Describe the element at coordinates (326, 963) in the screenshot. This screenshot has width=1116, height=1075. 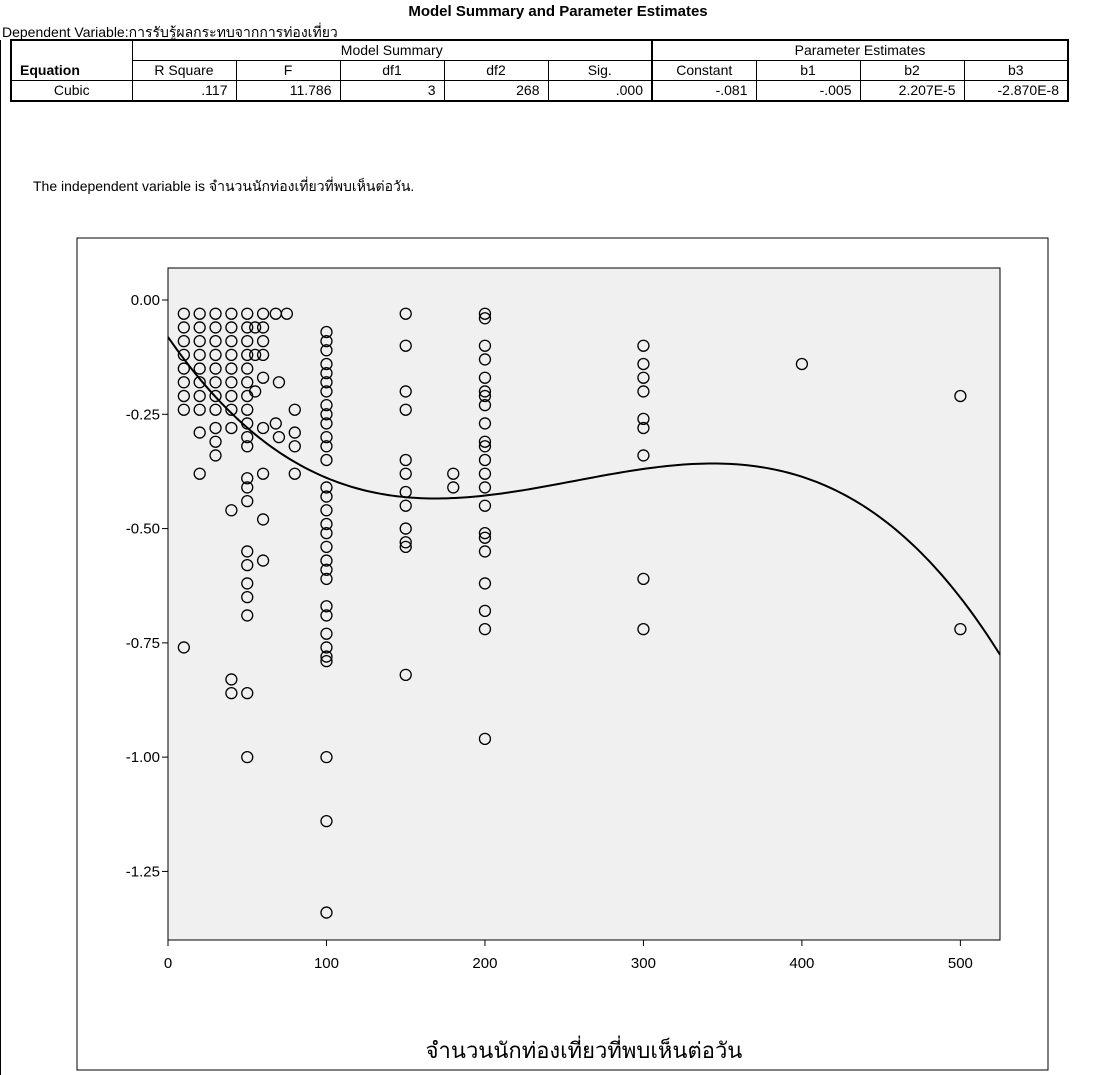
I see `x-tick-label: 100` at that location.